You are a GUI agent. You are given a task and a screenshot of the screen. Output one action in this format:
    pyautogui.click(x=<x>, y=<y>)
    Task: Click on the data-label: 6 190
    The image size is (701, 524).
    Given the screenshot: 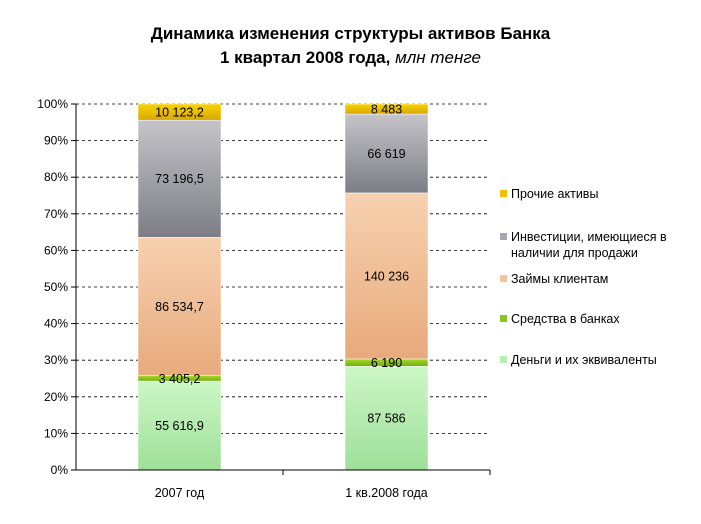 What is the action you would take?
    pyautogui.click(x=386, y=363)
    